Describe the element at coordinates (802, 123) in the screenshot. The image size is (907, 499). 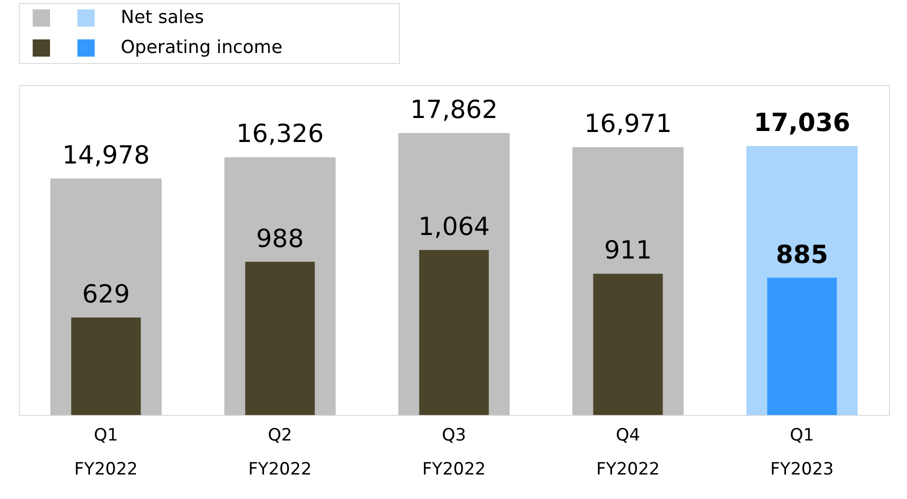
I see `data-label: 17,036` at that location.